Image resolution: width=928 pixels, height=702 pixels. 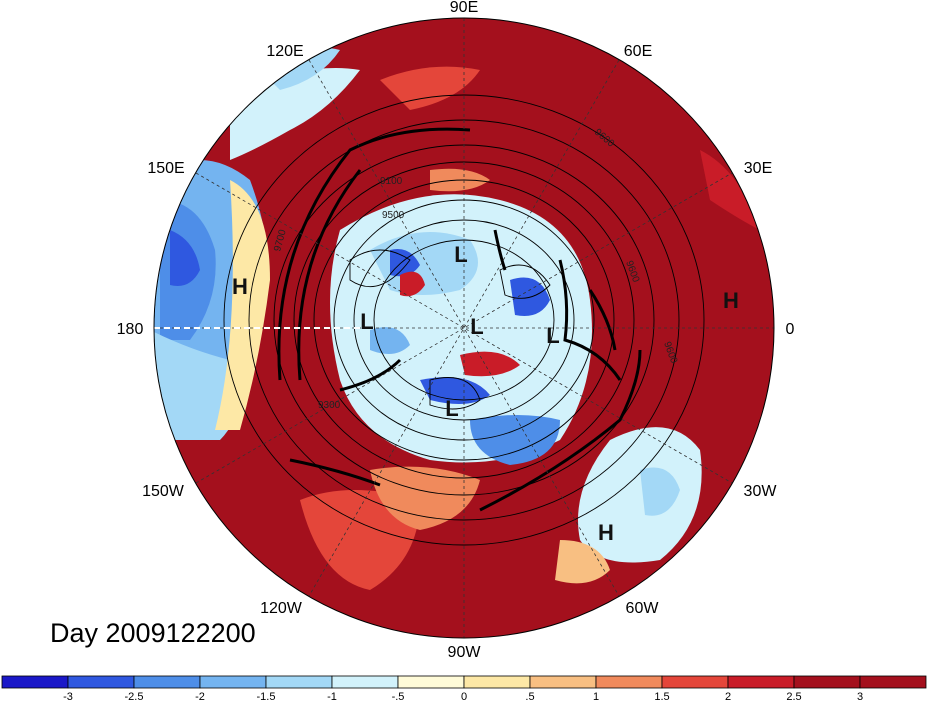 I want to click on colorbar-tick-label: 2.5, so click(x=793, y=696).